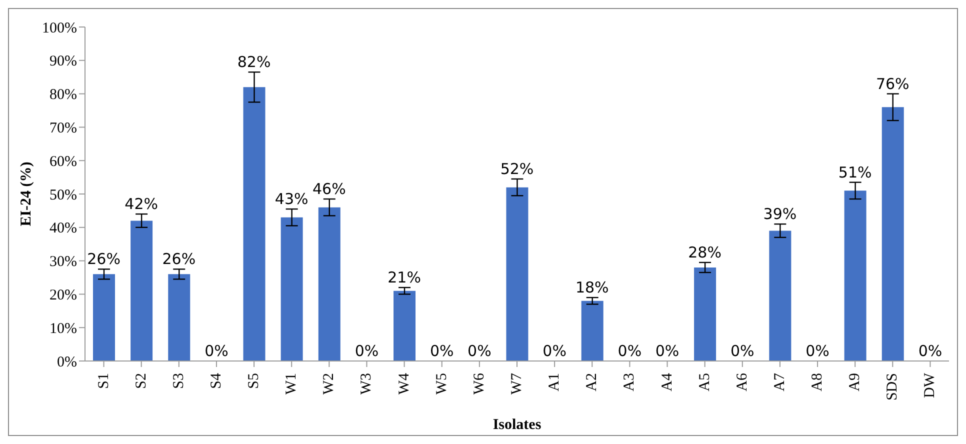  What do you see at coordinates (63, 296) in the screenshot?
I see `y-tick-label: 20%` at bounding box center [63, 296].